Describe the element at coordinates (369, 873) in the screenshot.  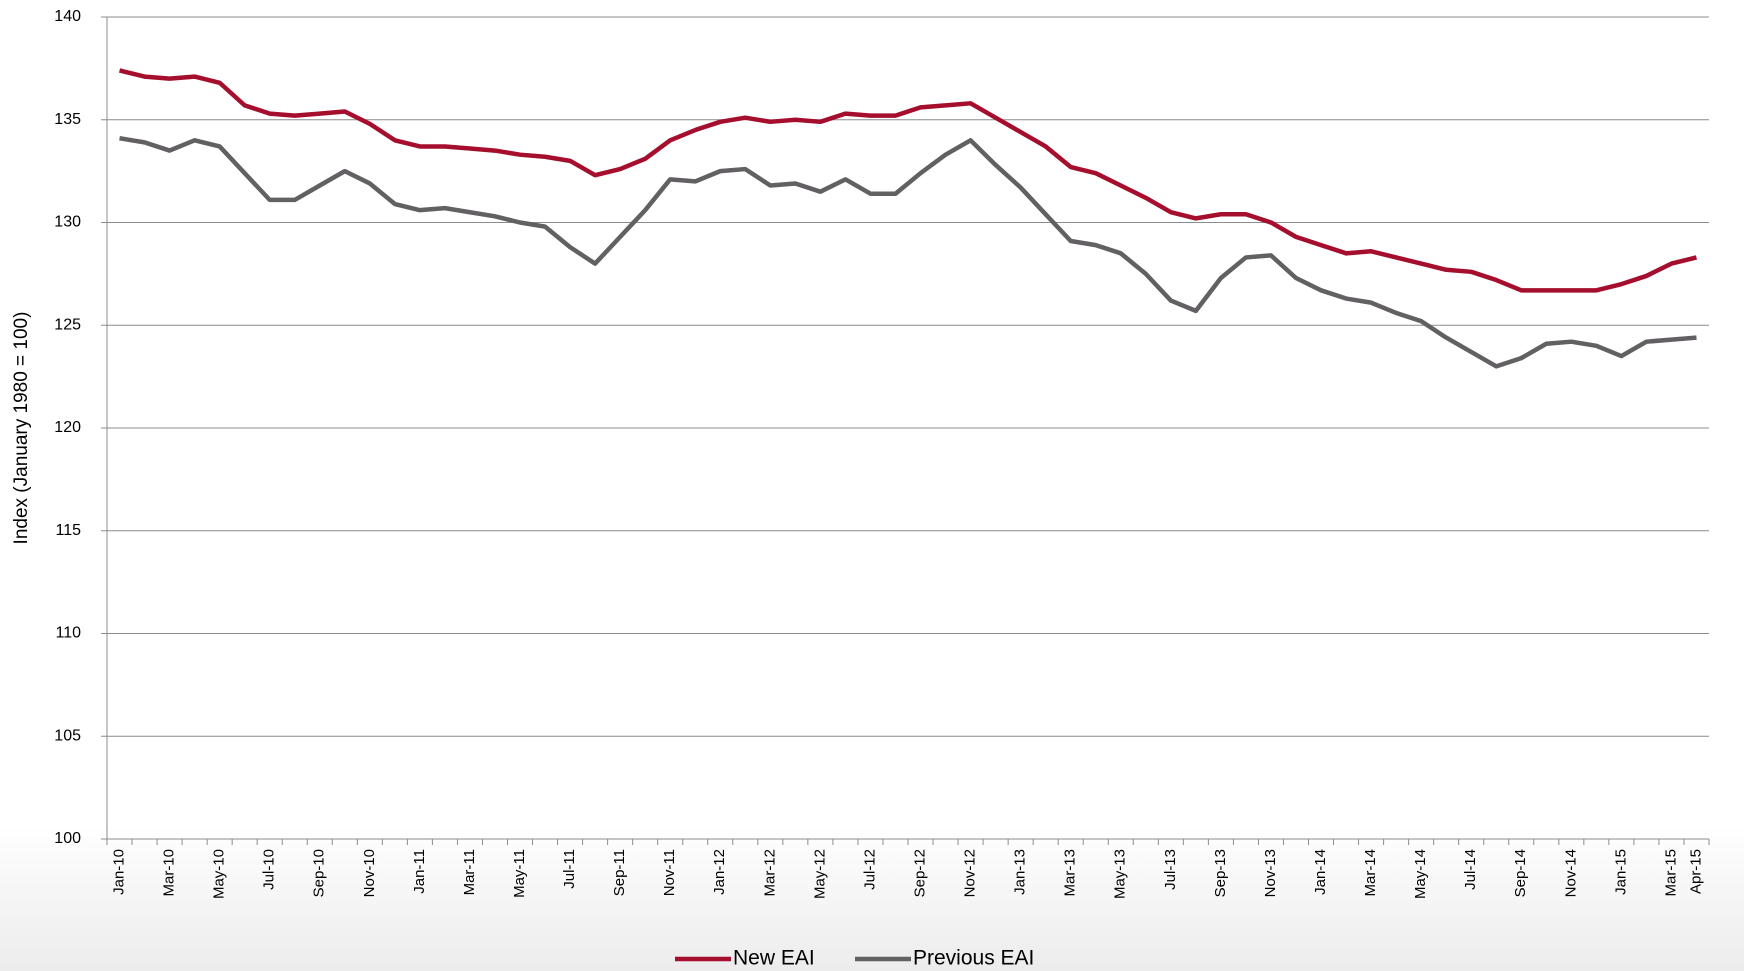
I see `x-tick-label: Nov-10` at that location.